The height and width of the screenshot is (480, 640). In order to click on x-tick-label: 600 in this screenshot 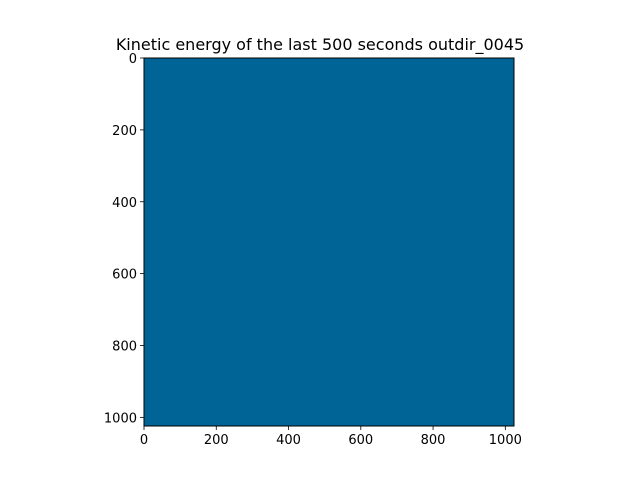, I will do `click(360, 440)`.